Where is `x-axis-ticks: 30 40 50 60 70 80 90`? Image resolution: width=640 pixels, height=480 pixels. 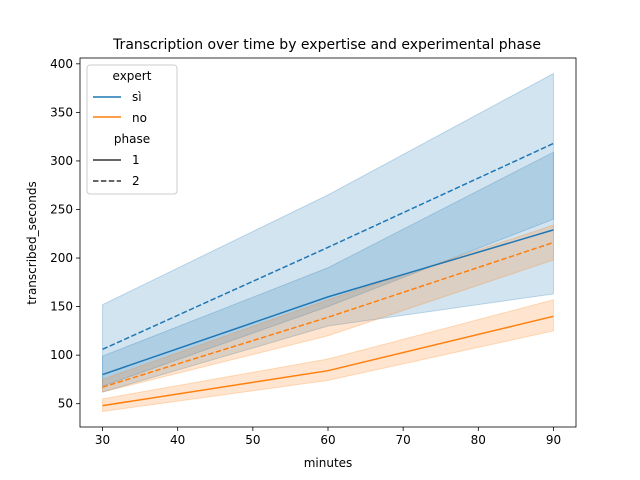
x-axis-ticks: 30 40 50 60 70 80 90 is located at coordinates (328, 437).